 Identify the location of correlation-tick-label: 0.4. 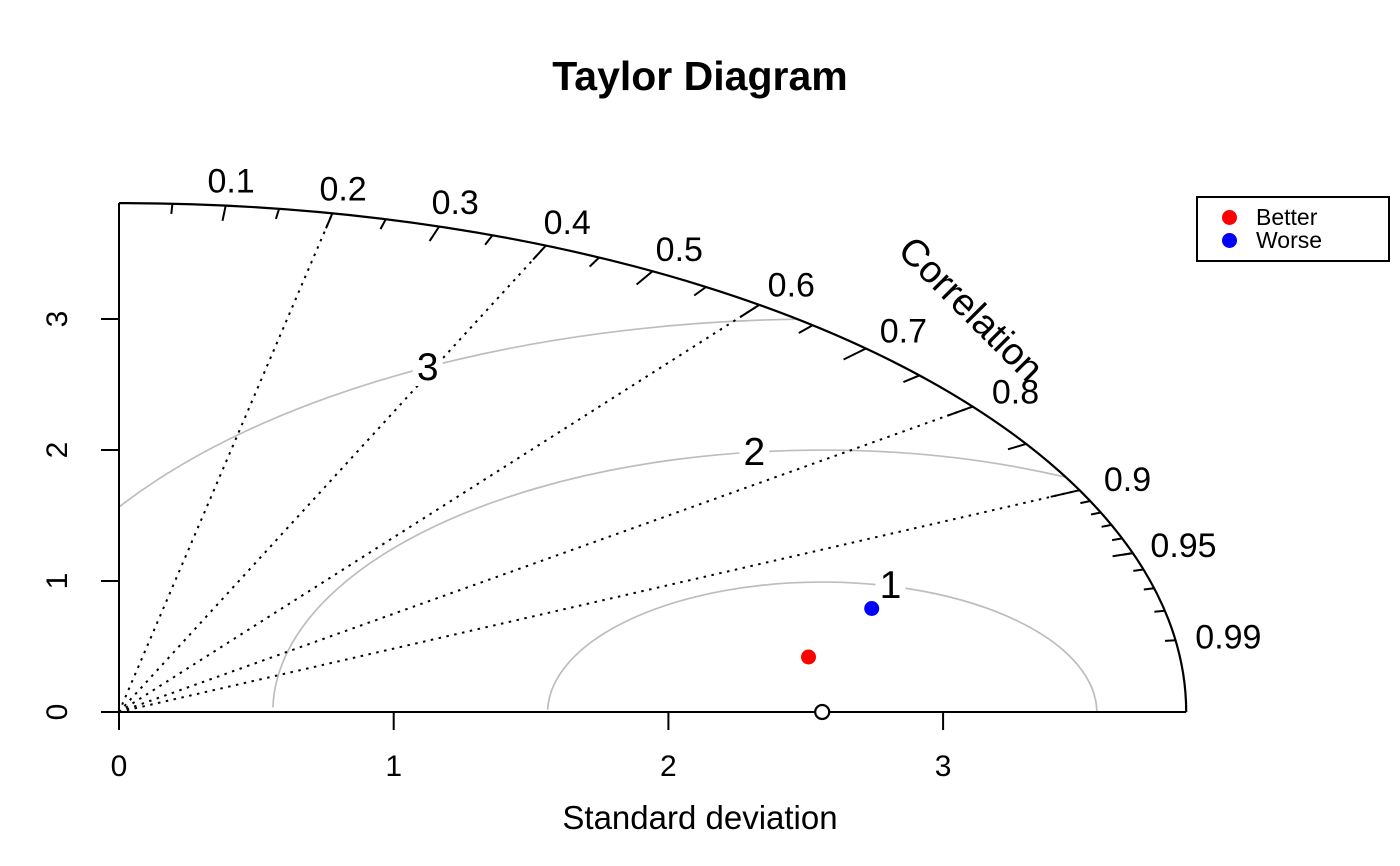
(567, 223).